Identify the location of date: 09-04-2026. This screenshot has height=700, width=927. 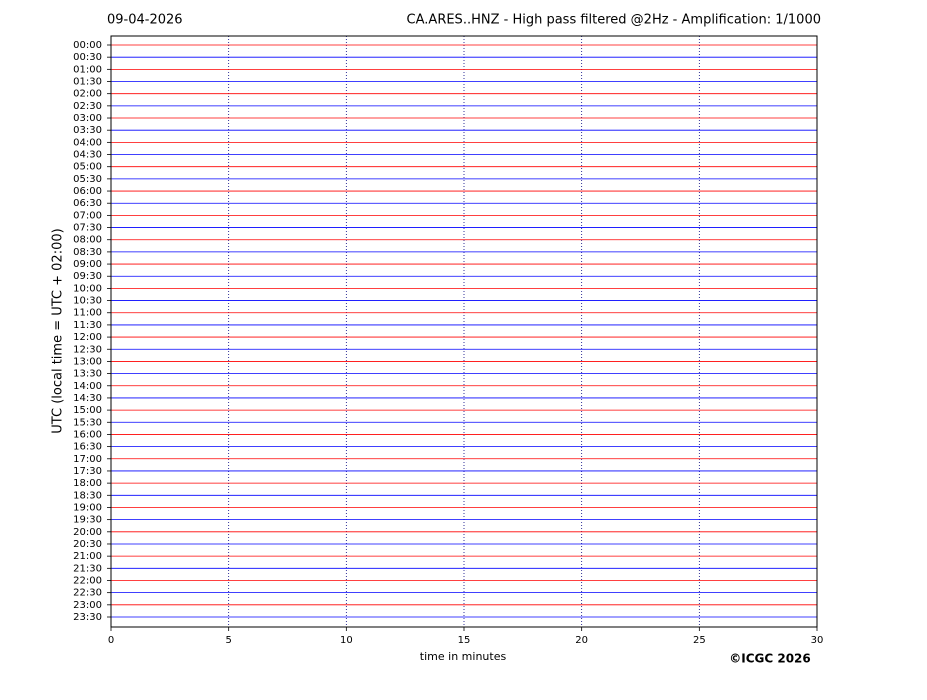
(145, 20).